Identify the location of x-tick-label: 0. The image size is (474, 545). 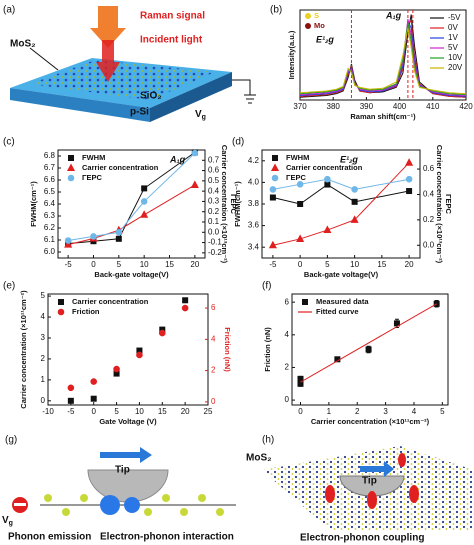
(93, 264).